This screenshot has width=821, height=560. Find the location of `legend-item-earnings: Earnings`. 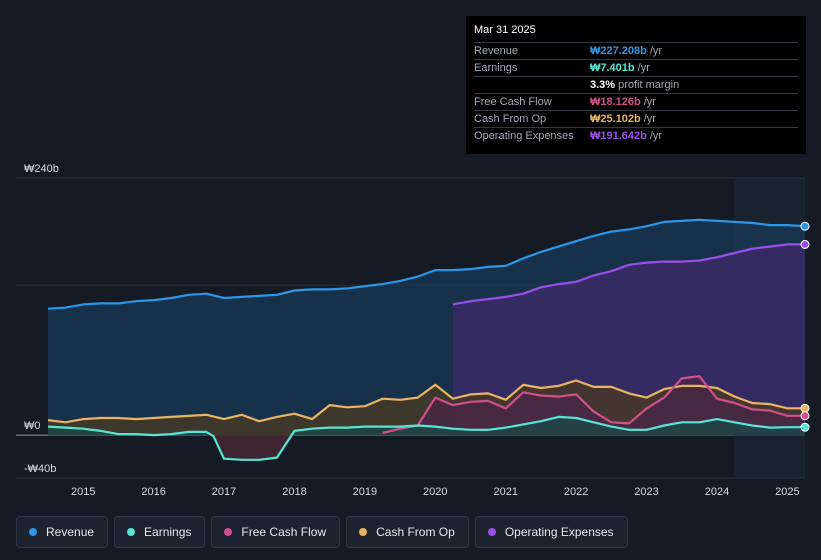

legend-item-earnings: Earnings is located at coordinates (160, 532).